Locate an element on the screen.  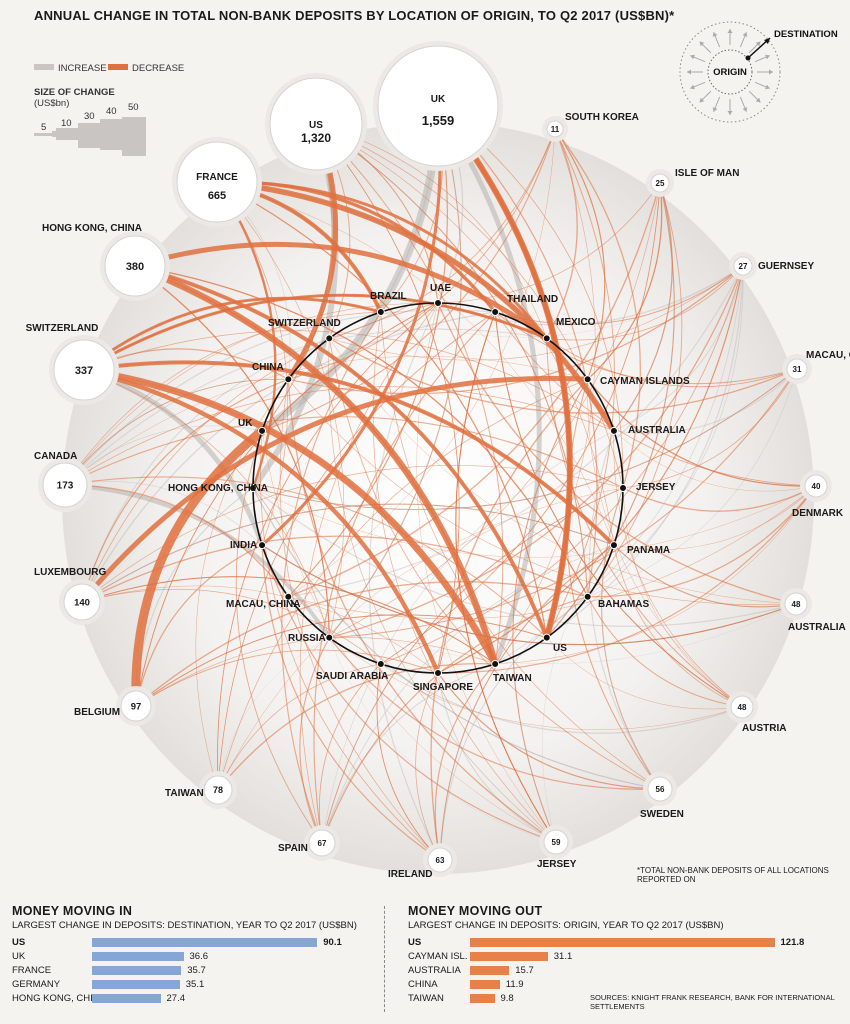
increase-flow-sweden is located at coordinates (624, 610).